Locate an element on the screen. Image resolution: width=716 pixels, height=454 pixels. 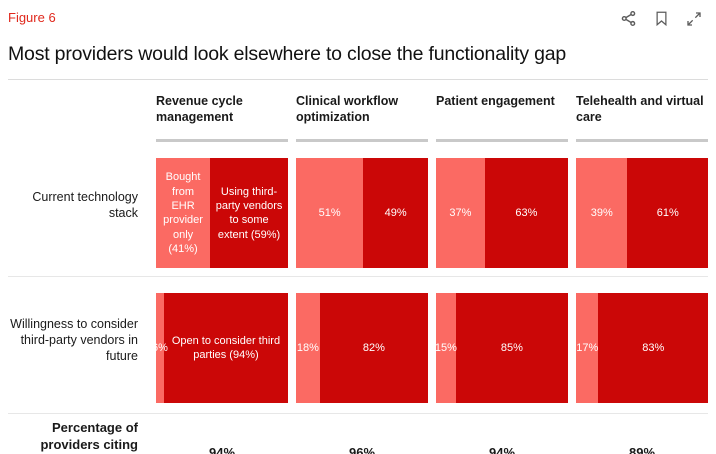
bar-segment-label: 82% is located at coordinates (373, 348).